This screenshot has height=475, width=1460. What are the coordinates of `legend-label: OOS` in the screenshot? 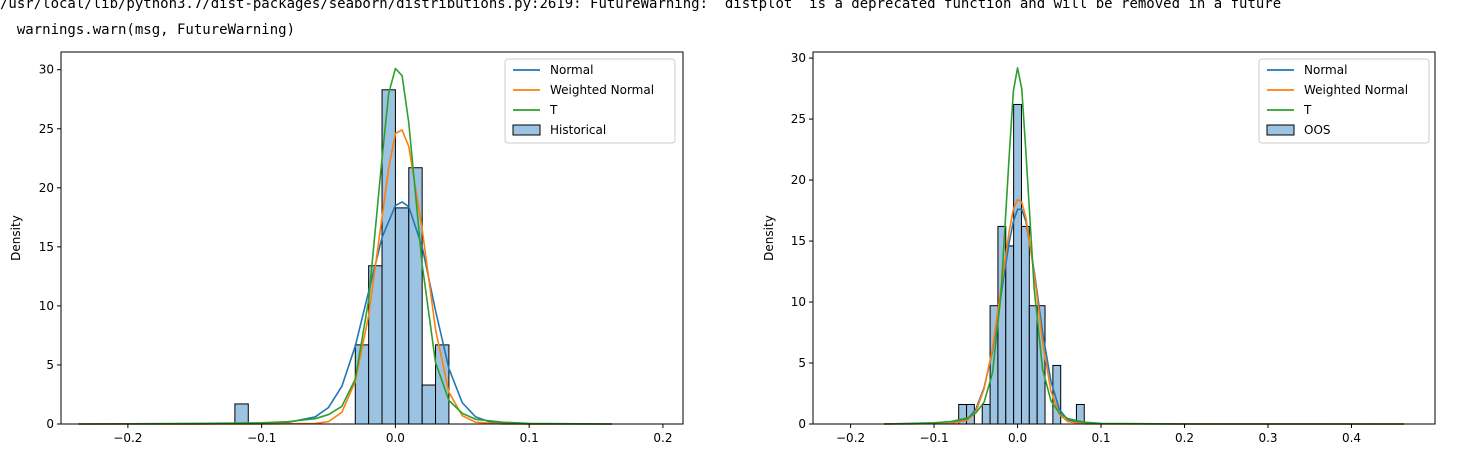 It's located at (1317, 130).